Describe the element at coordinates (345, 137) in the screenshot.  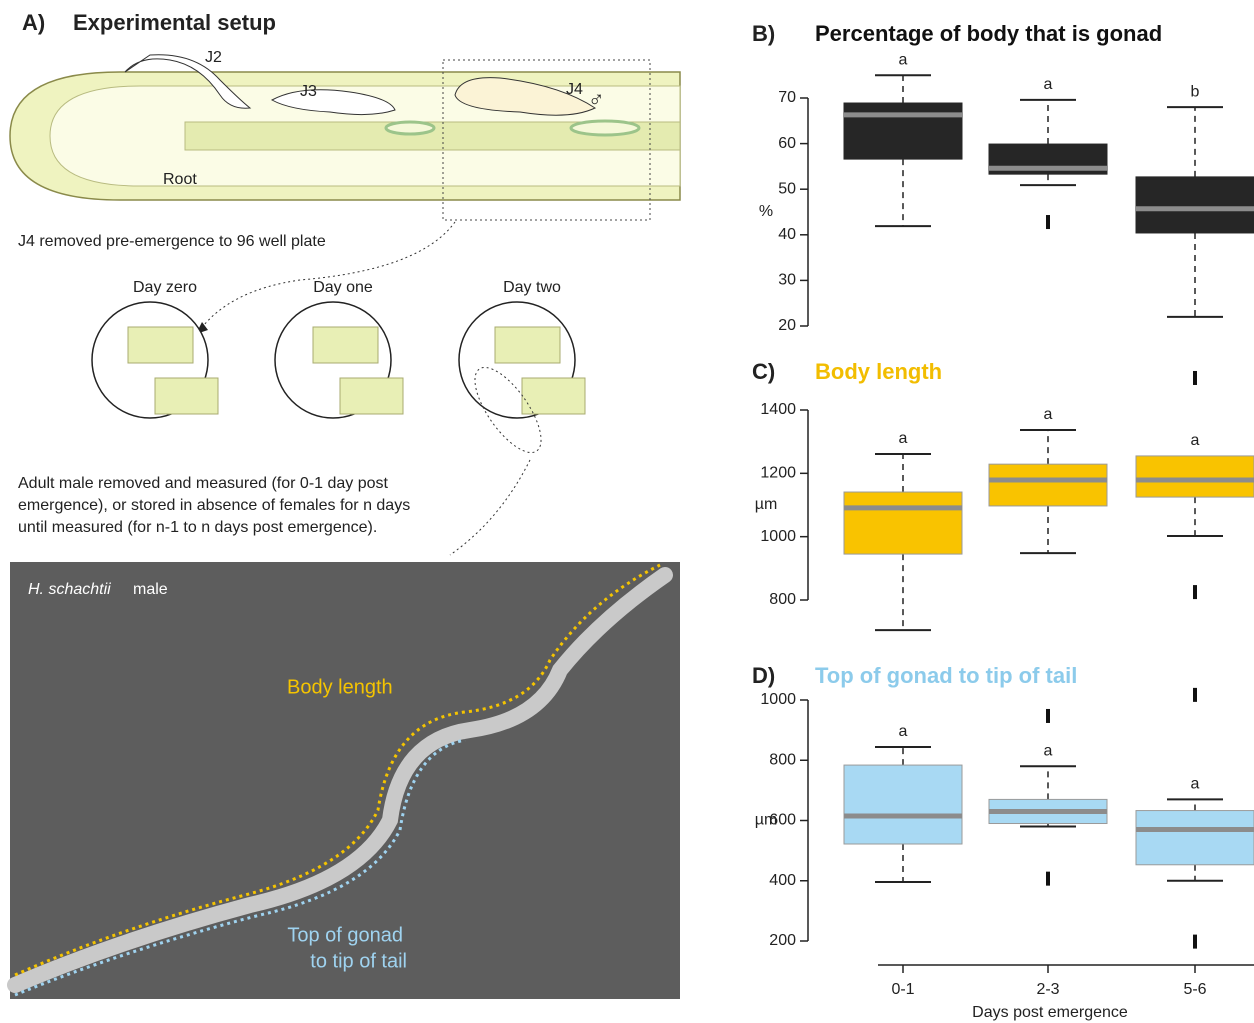
I see `root-diagram` at that location.